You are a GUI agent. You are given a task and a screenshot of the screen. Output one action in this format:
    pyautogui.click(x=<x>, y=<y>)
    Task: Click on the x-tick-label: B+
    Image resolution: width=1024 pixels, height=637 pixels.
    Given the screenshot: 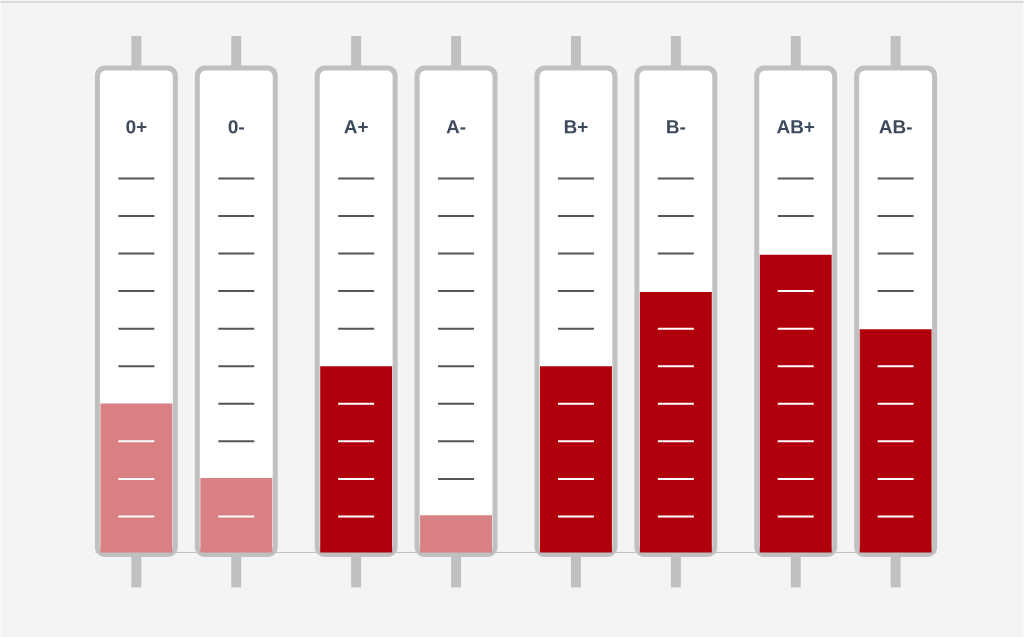 What is the action you would take?
    pyautogui.click(x=576, y=127)
    